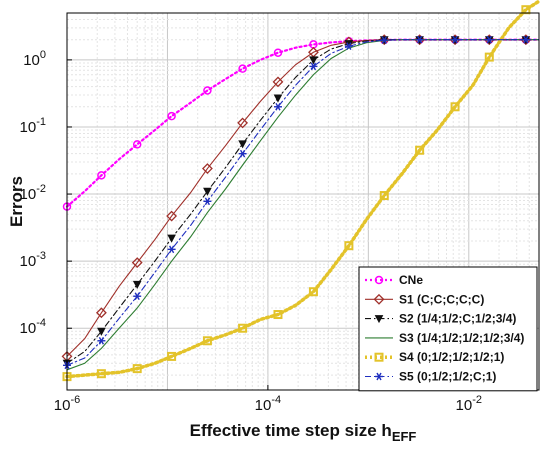 The height and width of the screenshot is (456, 550). I want to click on y-tick-label: 10⁻¹, so click(33, 126).